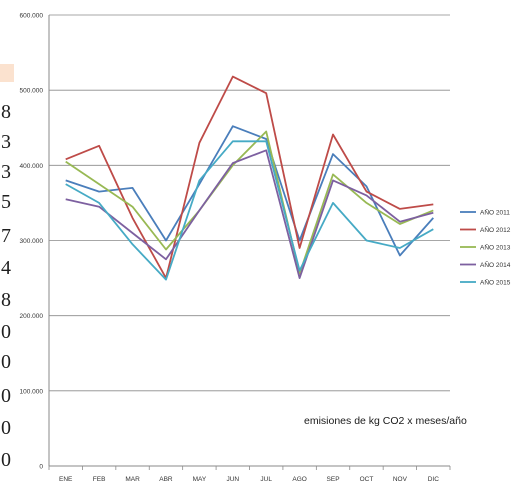  I want to click on x-tick-label: ABR, so click(166, 479).